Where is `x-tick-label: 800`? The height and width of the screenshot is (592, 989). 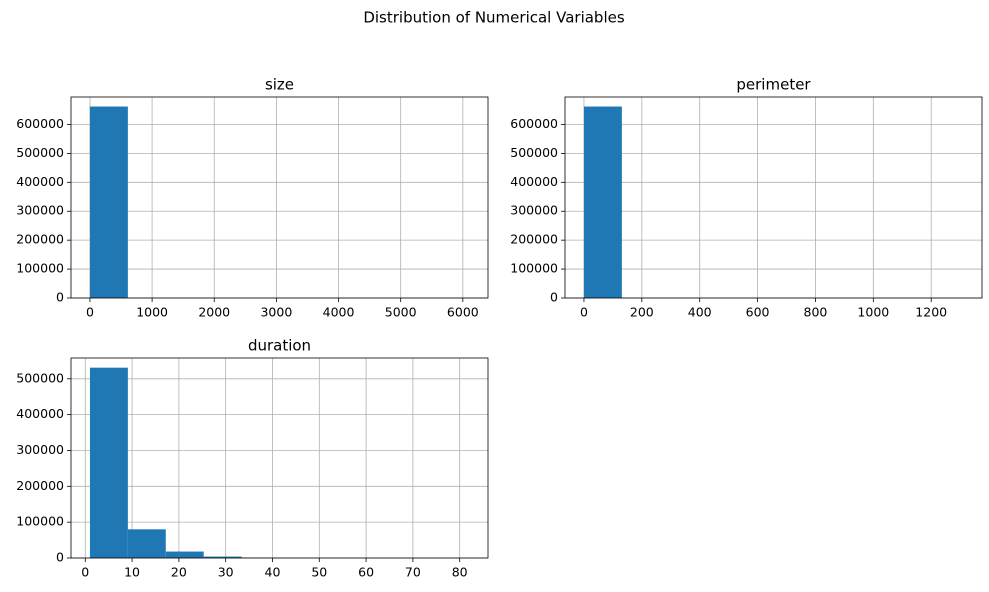
x-tick-label: 800 is located at coordinates (816, 312).